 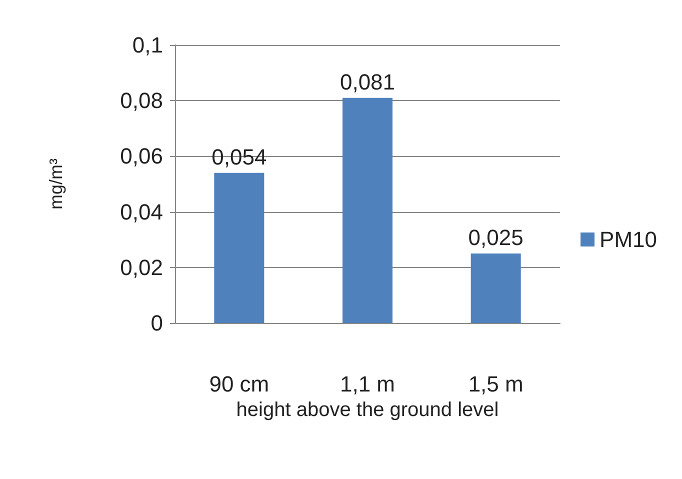 What do you see at coordinates (141, 211) in the screenshot?
I see `y-tick-label: 0,04` at bounding box center [141, 211].